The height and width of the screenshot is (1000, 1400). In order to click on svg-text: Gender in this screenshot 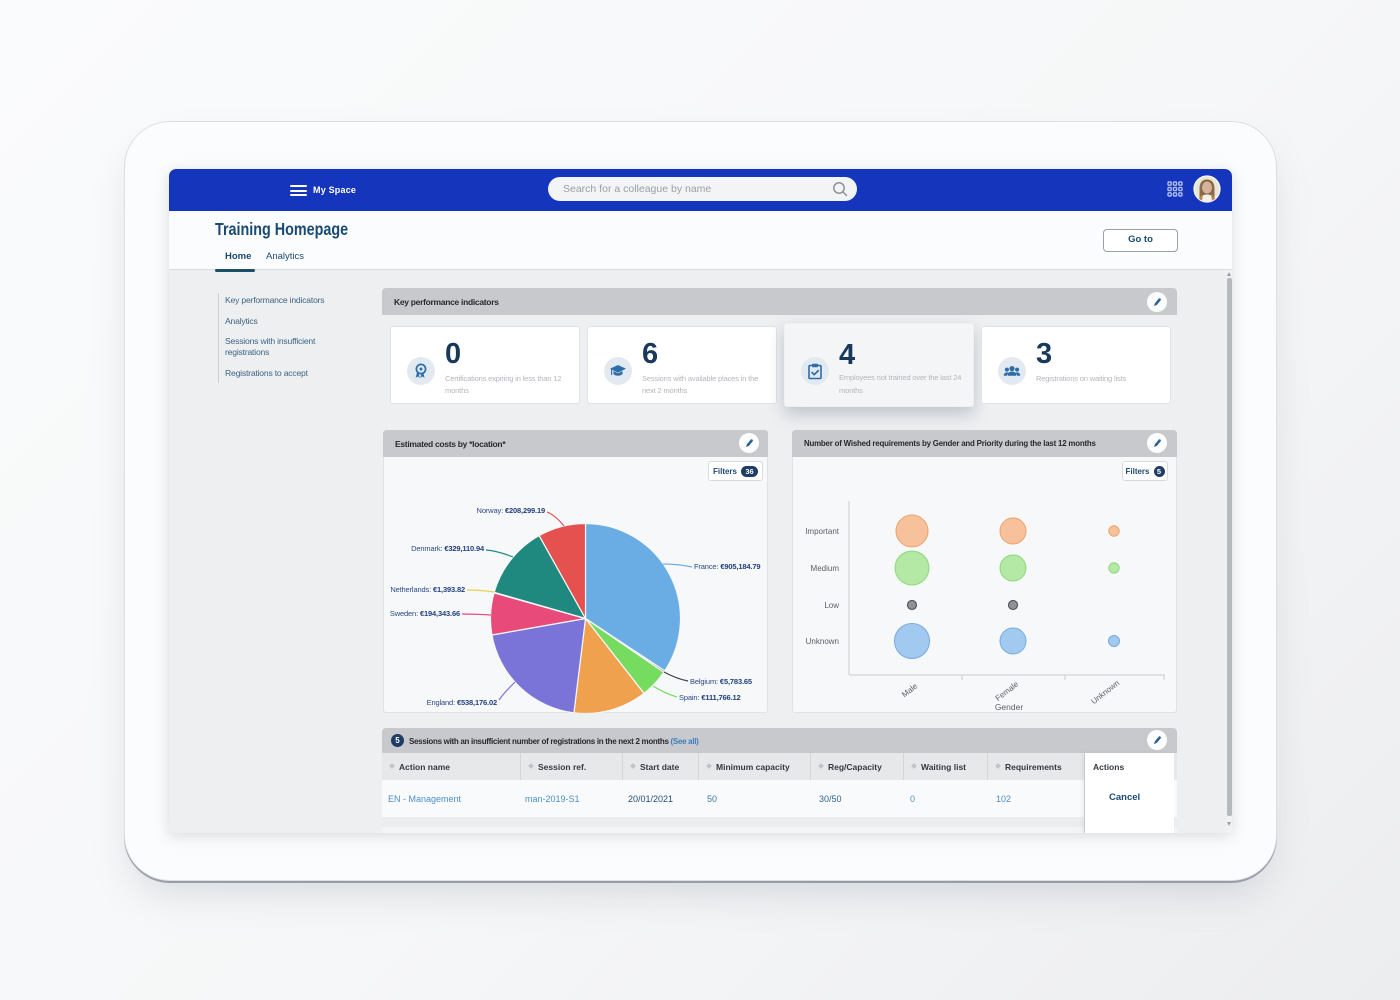, I will do `click(1009, 707)`.